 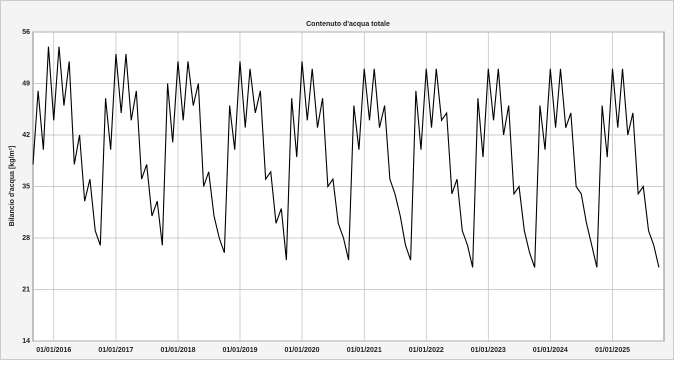 What do you see at coordinates (26, 341) in the screenshot?
I see `y-tick-label: 14` at bounding box center [26, 341].